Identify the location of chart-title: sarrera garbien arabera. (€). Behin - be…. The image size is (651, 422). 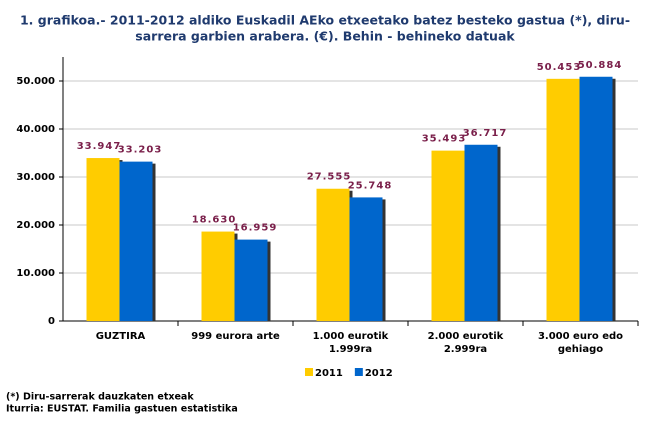
(325, 36).